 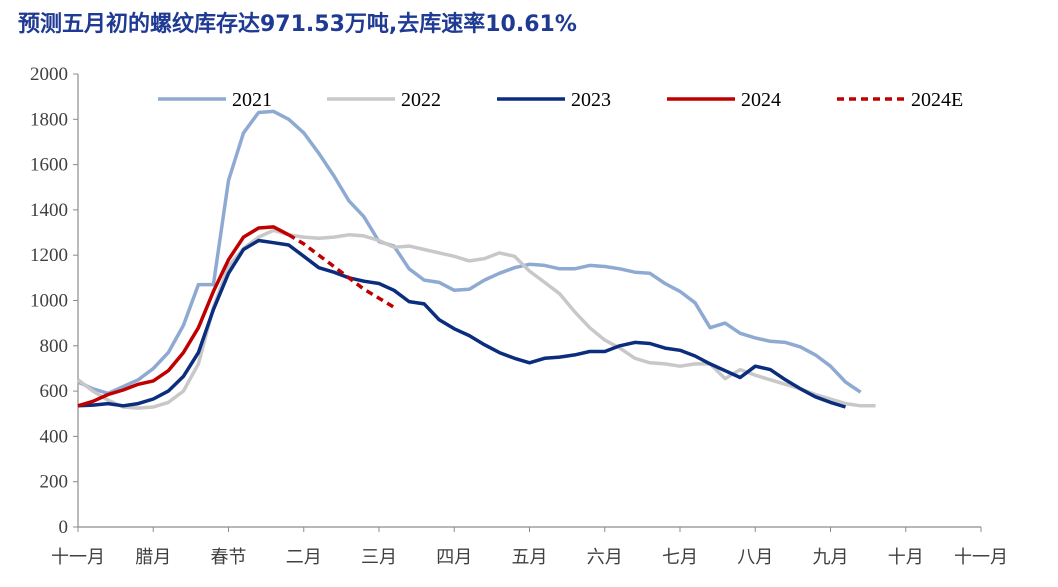 What do you see at coordinates (49, 165) in the screenshot?
I see `y-tick-label: 1600` at bounding box center [49, 165].